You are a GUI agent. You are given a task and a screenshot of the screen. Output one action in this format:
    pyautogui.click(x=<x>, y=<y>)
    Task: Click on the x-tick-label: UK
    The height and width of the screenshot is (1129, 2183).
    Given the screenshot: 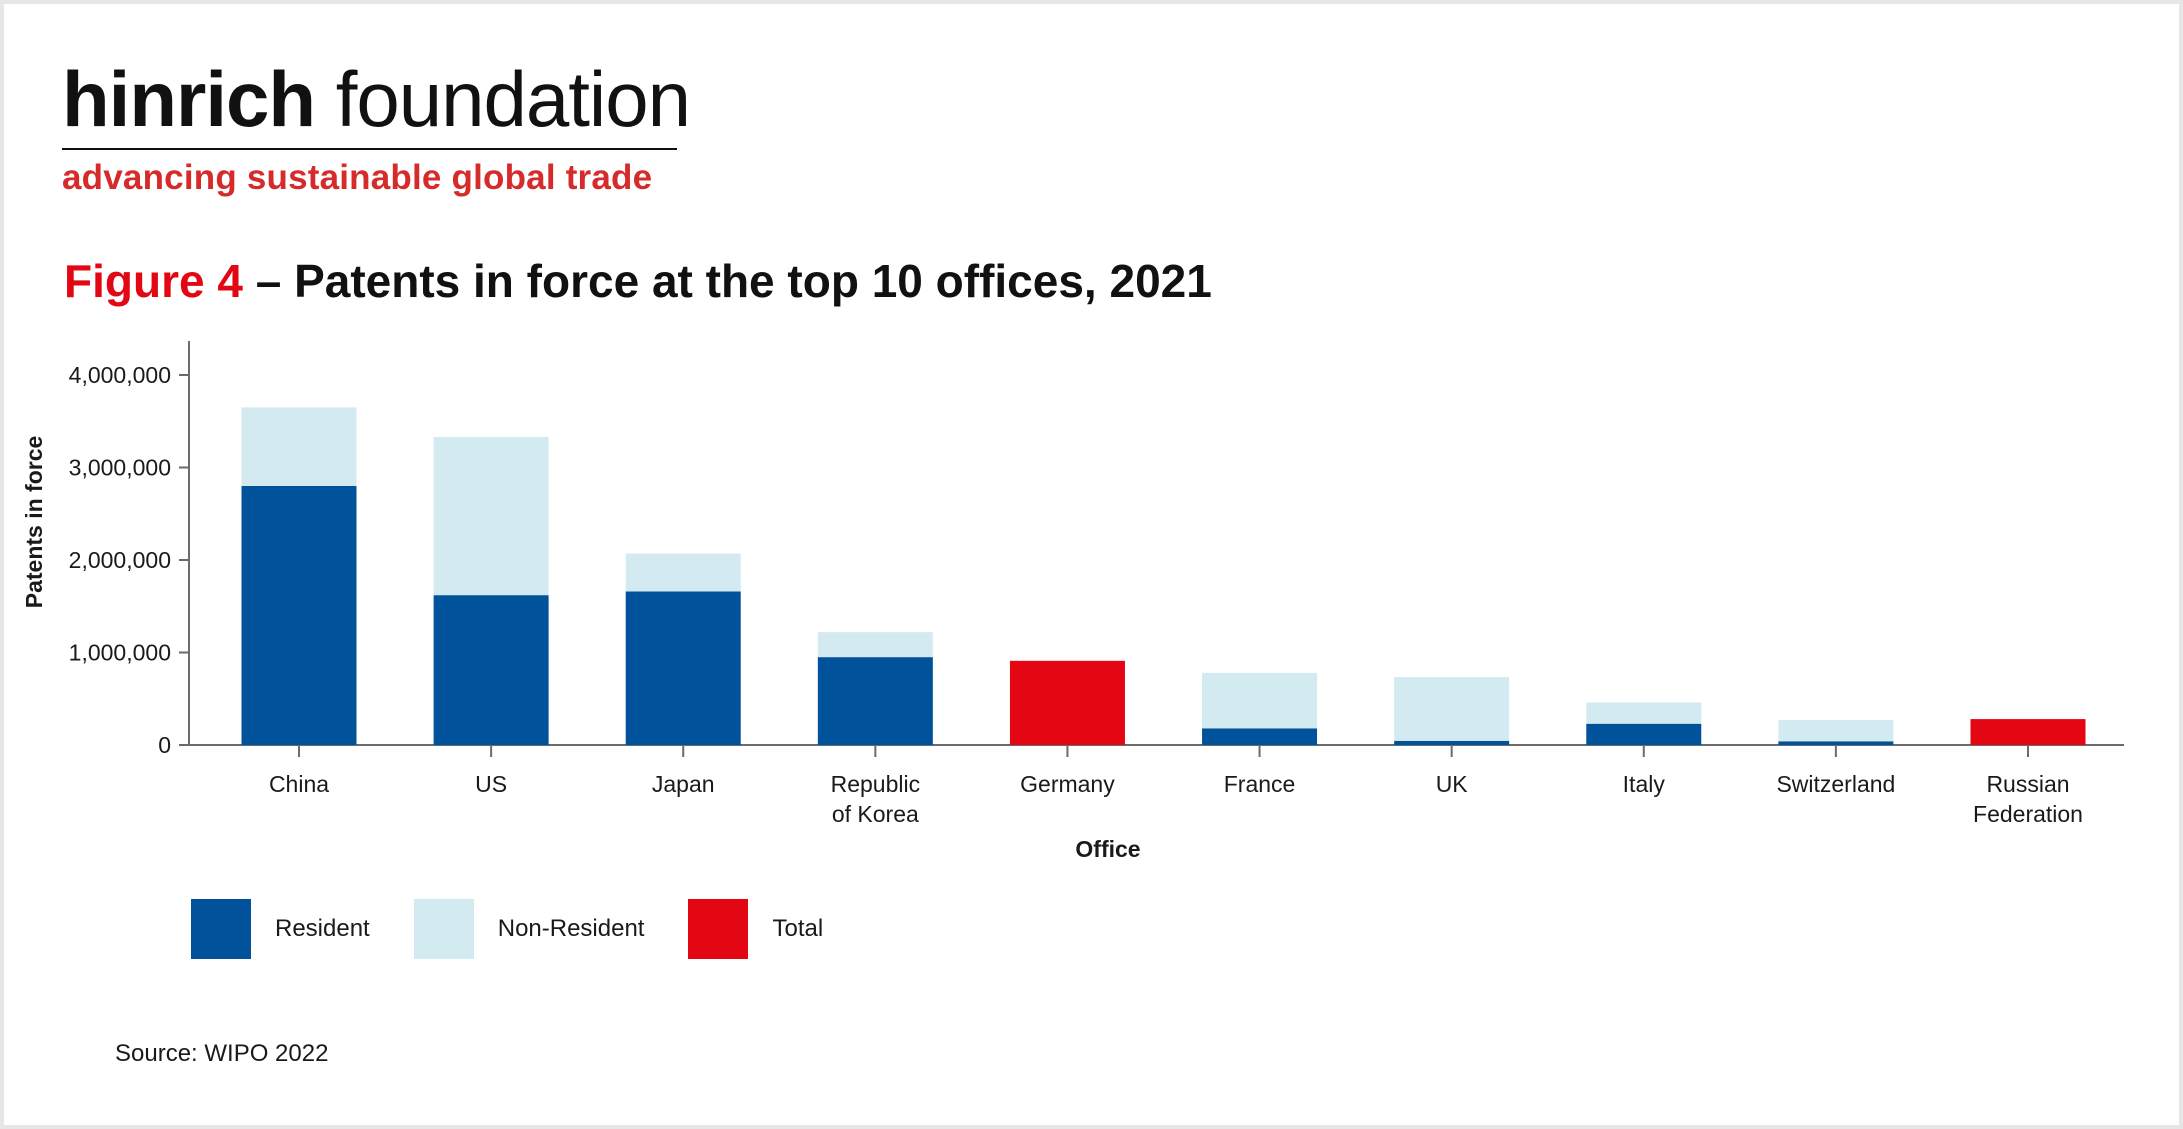 What is the action you would take?
    pyautogui.click(x=1452, y=784)
    